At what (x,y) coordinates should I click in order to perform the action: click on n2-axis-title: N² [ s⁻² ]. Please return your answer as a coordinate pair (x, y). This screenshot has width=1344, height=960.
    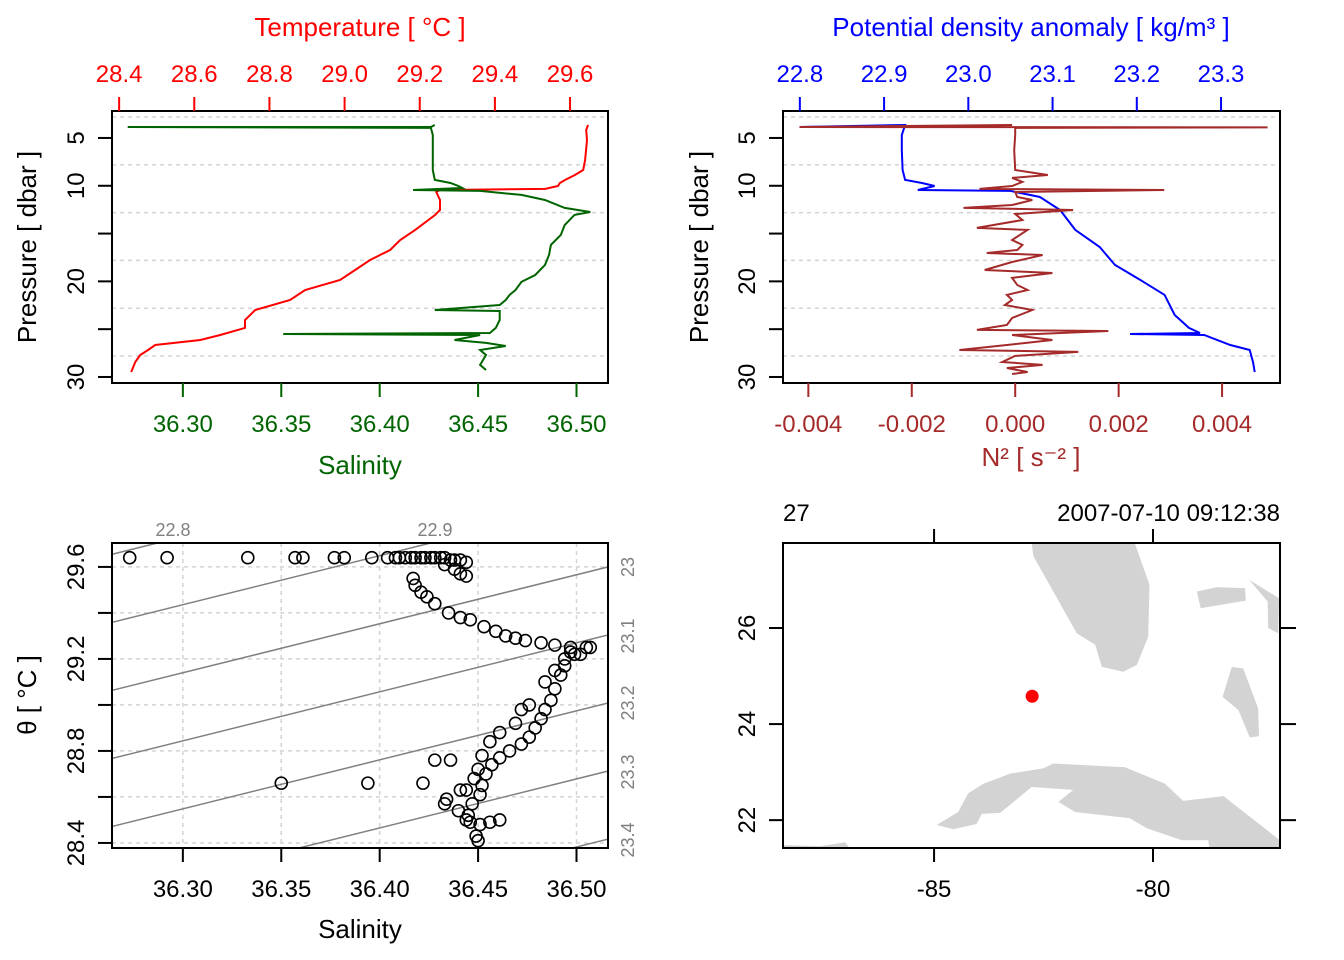
    Looking at the image, I should click on (1031, 457).